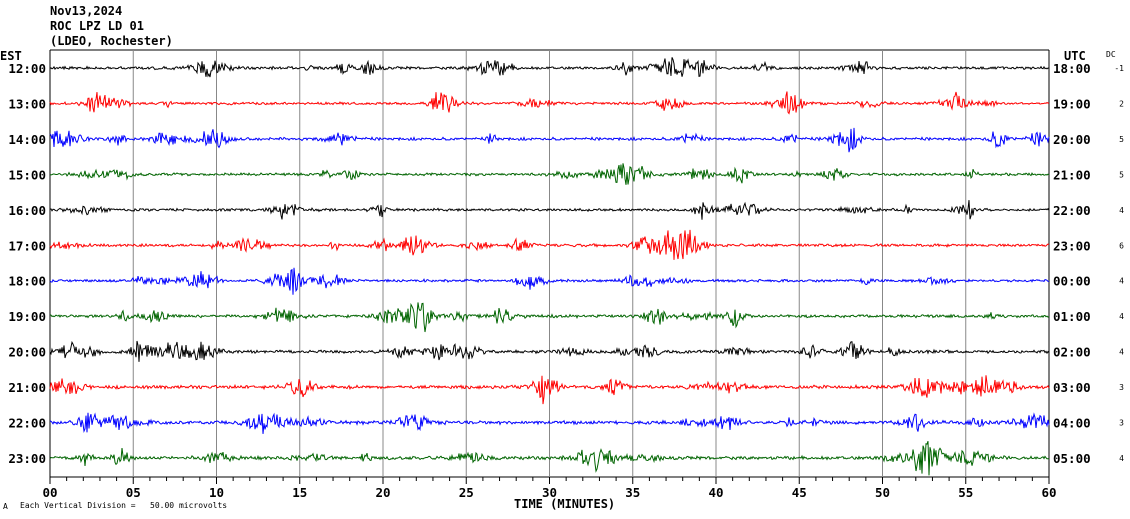  Describe the element at coordinates (27, 245) in the screenshot. I see `est-time-label: 17:00` at that location.